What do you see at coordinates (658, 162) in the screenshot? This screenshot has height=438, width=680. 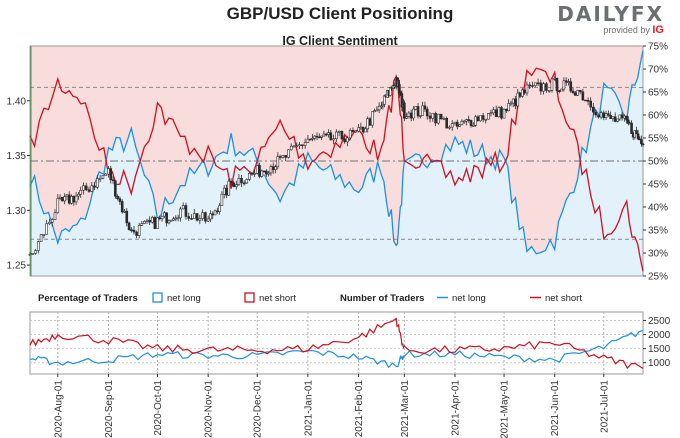 I see `right-axis-label: 50%` at bounding box center [658, 162].